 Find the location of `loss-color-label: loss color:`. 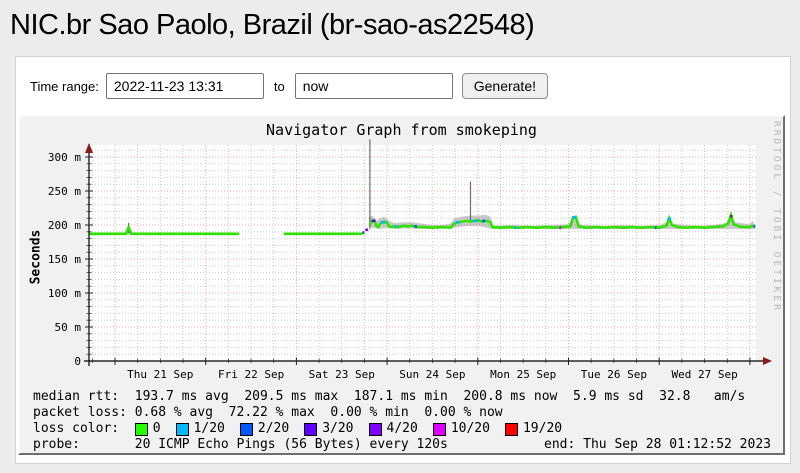

loss-color-label: loss color: is located at coordinates (84, 428).